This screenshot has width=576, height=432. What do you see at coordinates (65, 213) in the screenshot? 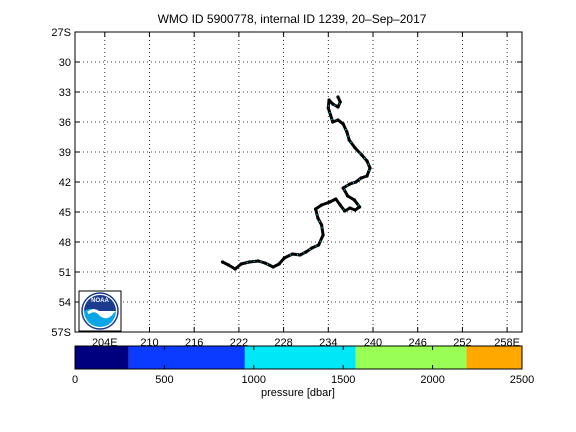
I see `lat-tick-label: 45` at bounding box center [65, 213].